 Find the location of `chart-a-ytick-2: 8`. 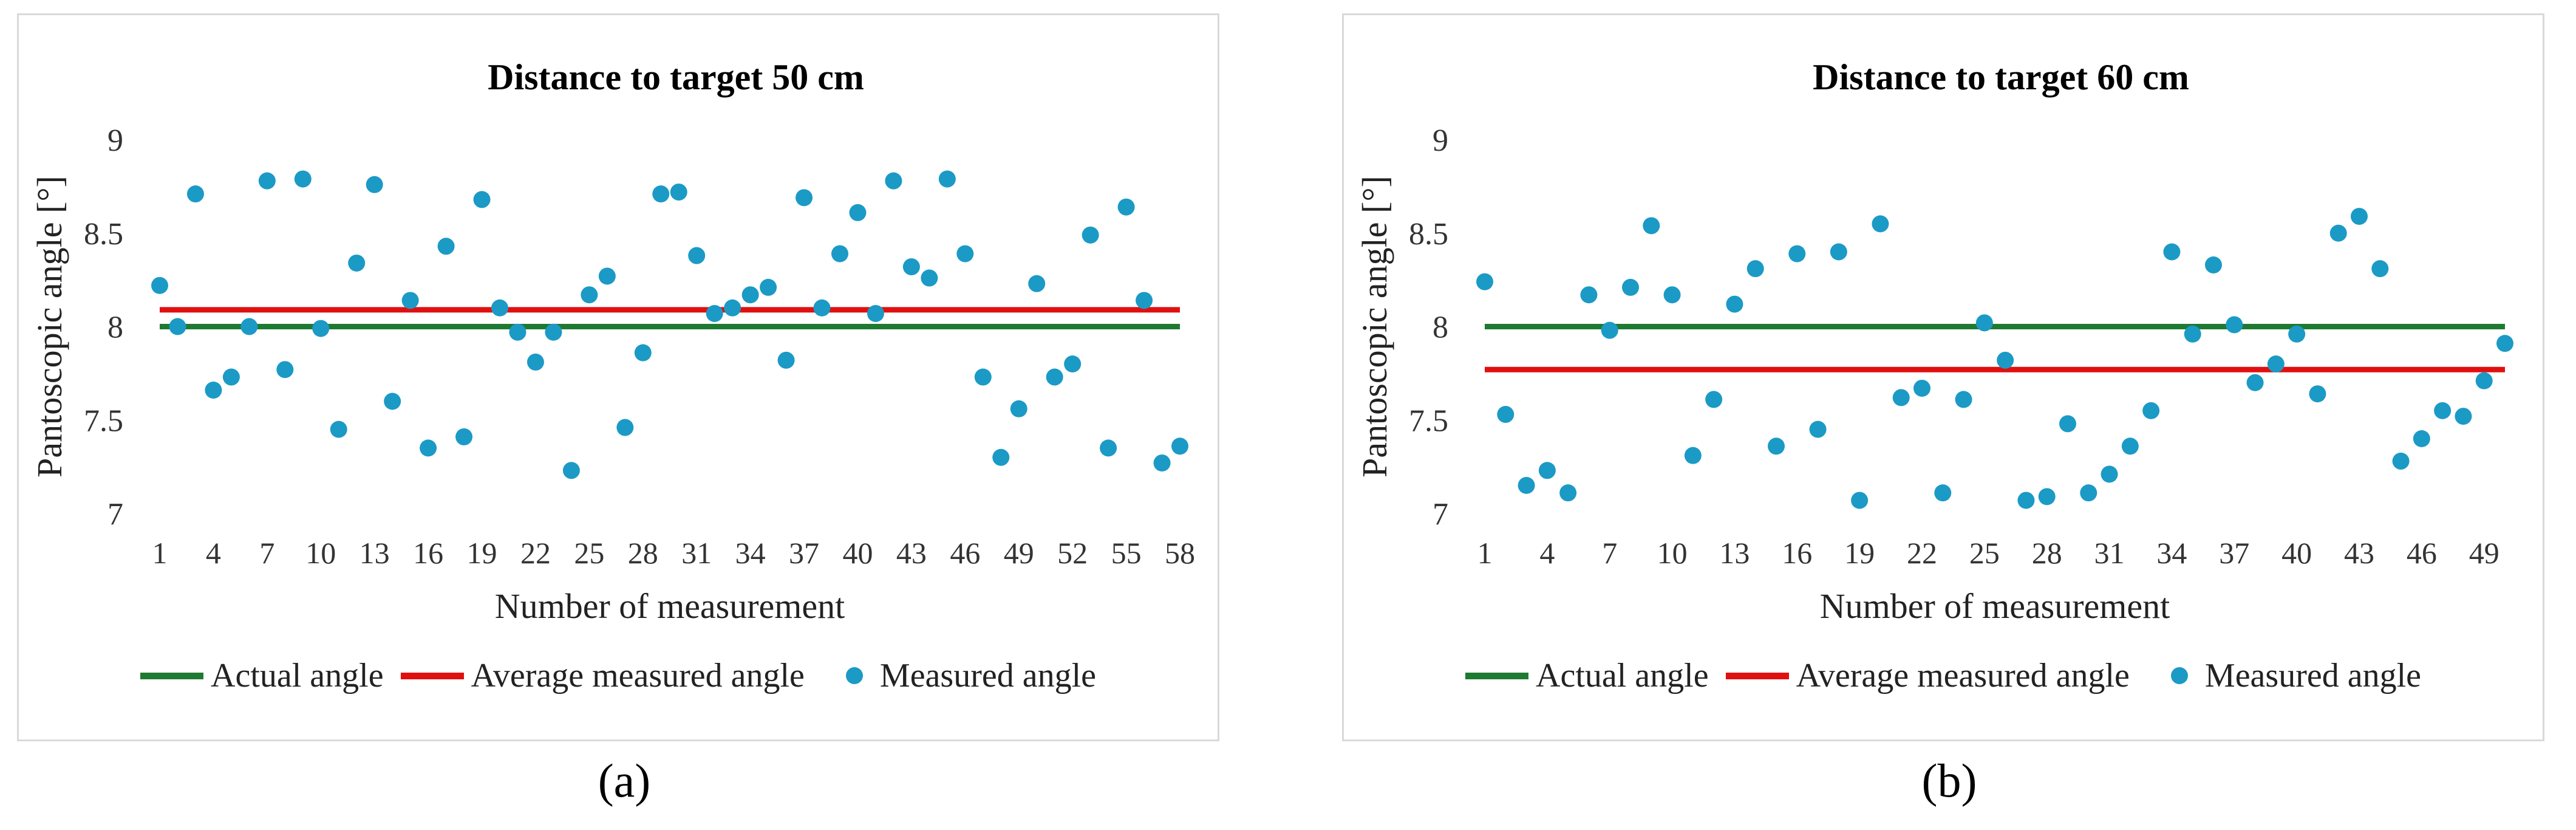

chart-a-ytick-2: 8 is located at coordinates (115, 327).